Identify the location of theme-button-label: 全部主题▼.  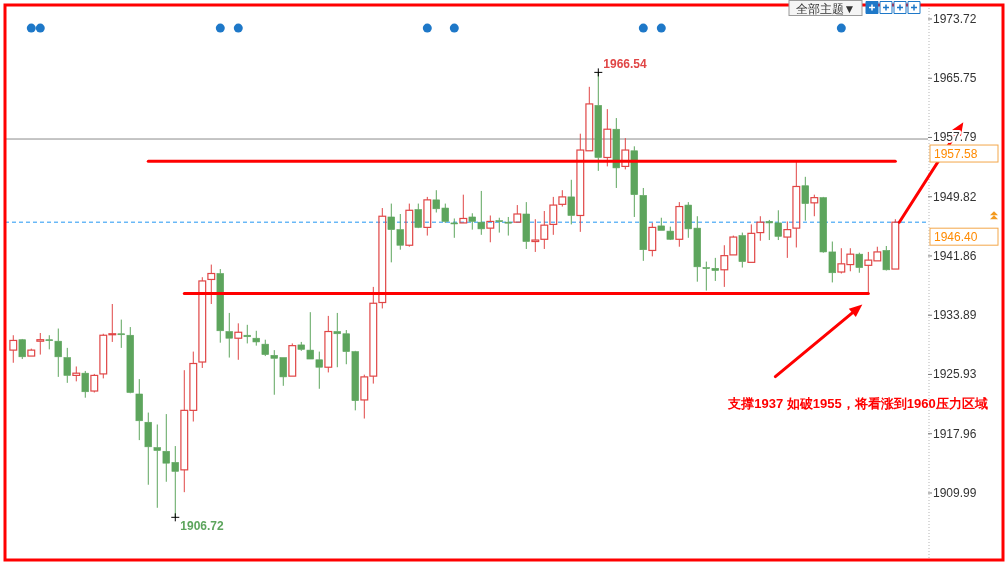
(825, 8).